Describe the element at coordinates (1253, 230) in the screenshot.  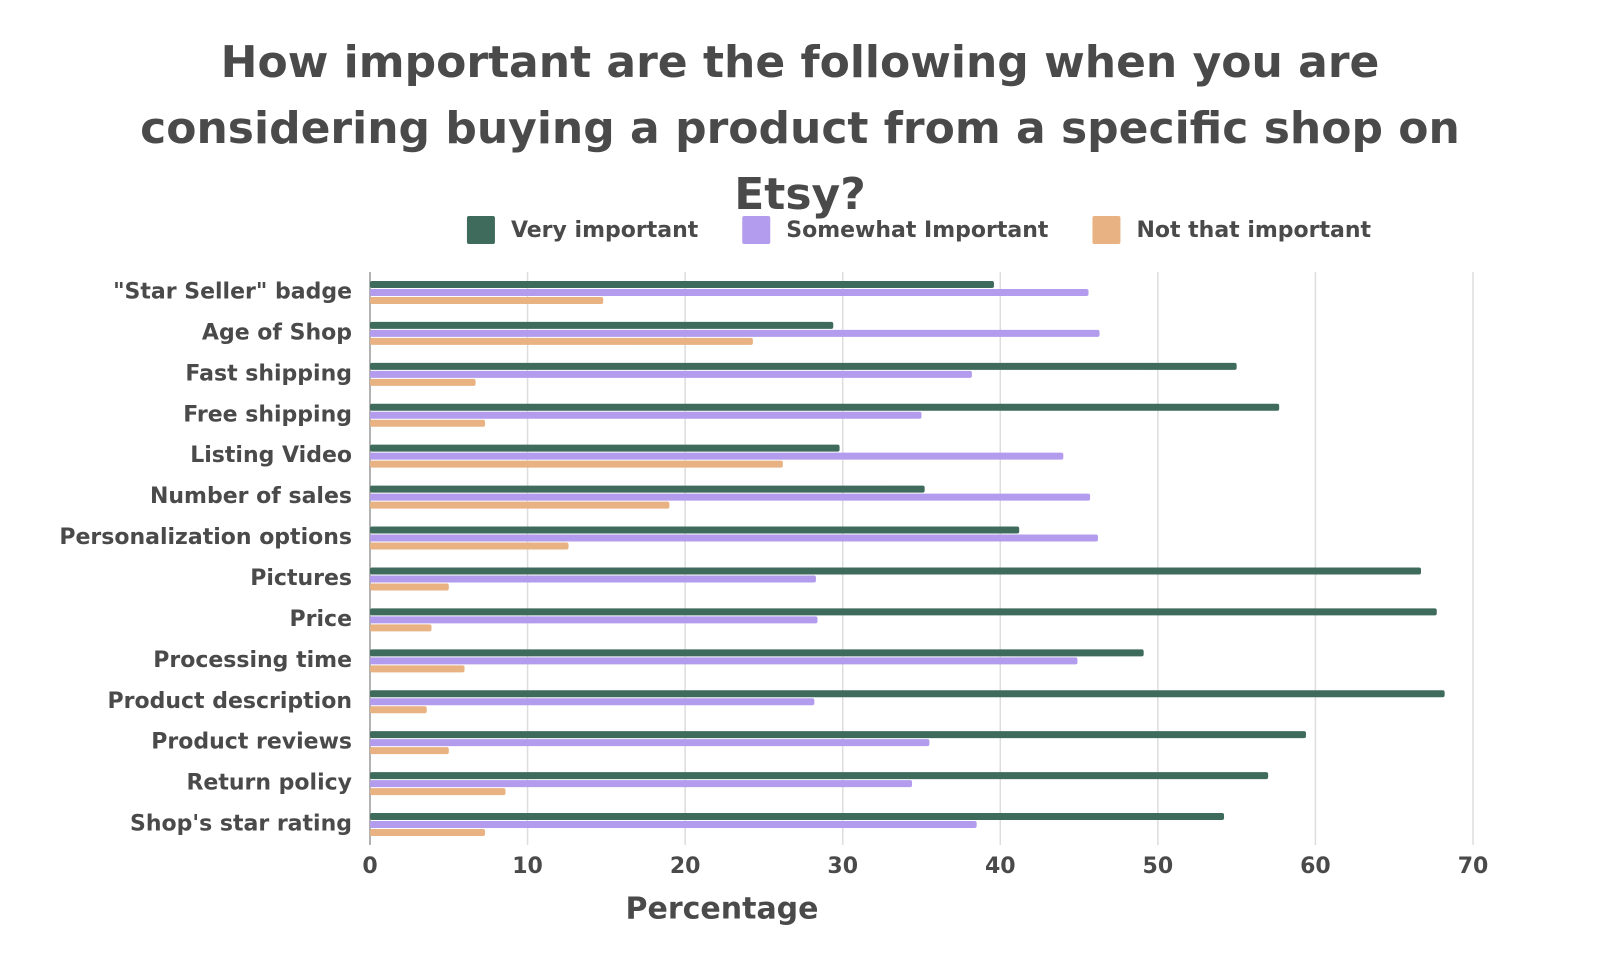
I see `legend-label: Not that important` at that location.